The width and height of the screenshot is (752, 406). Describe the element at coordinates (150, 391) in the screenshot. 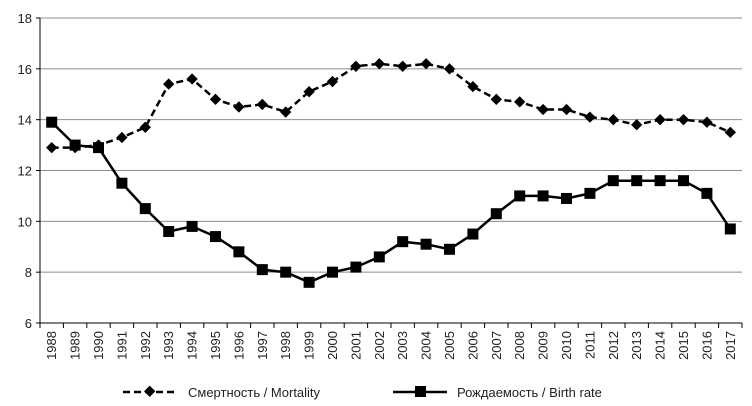

I see `legend-marker-mortality` at that location.